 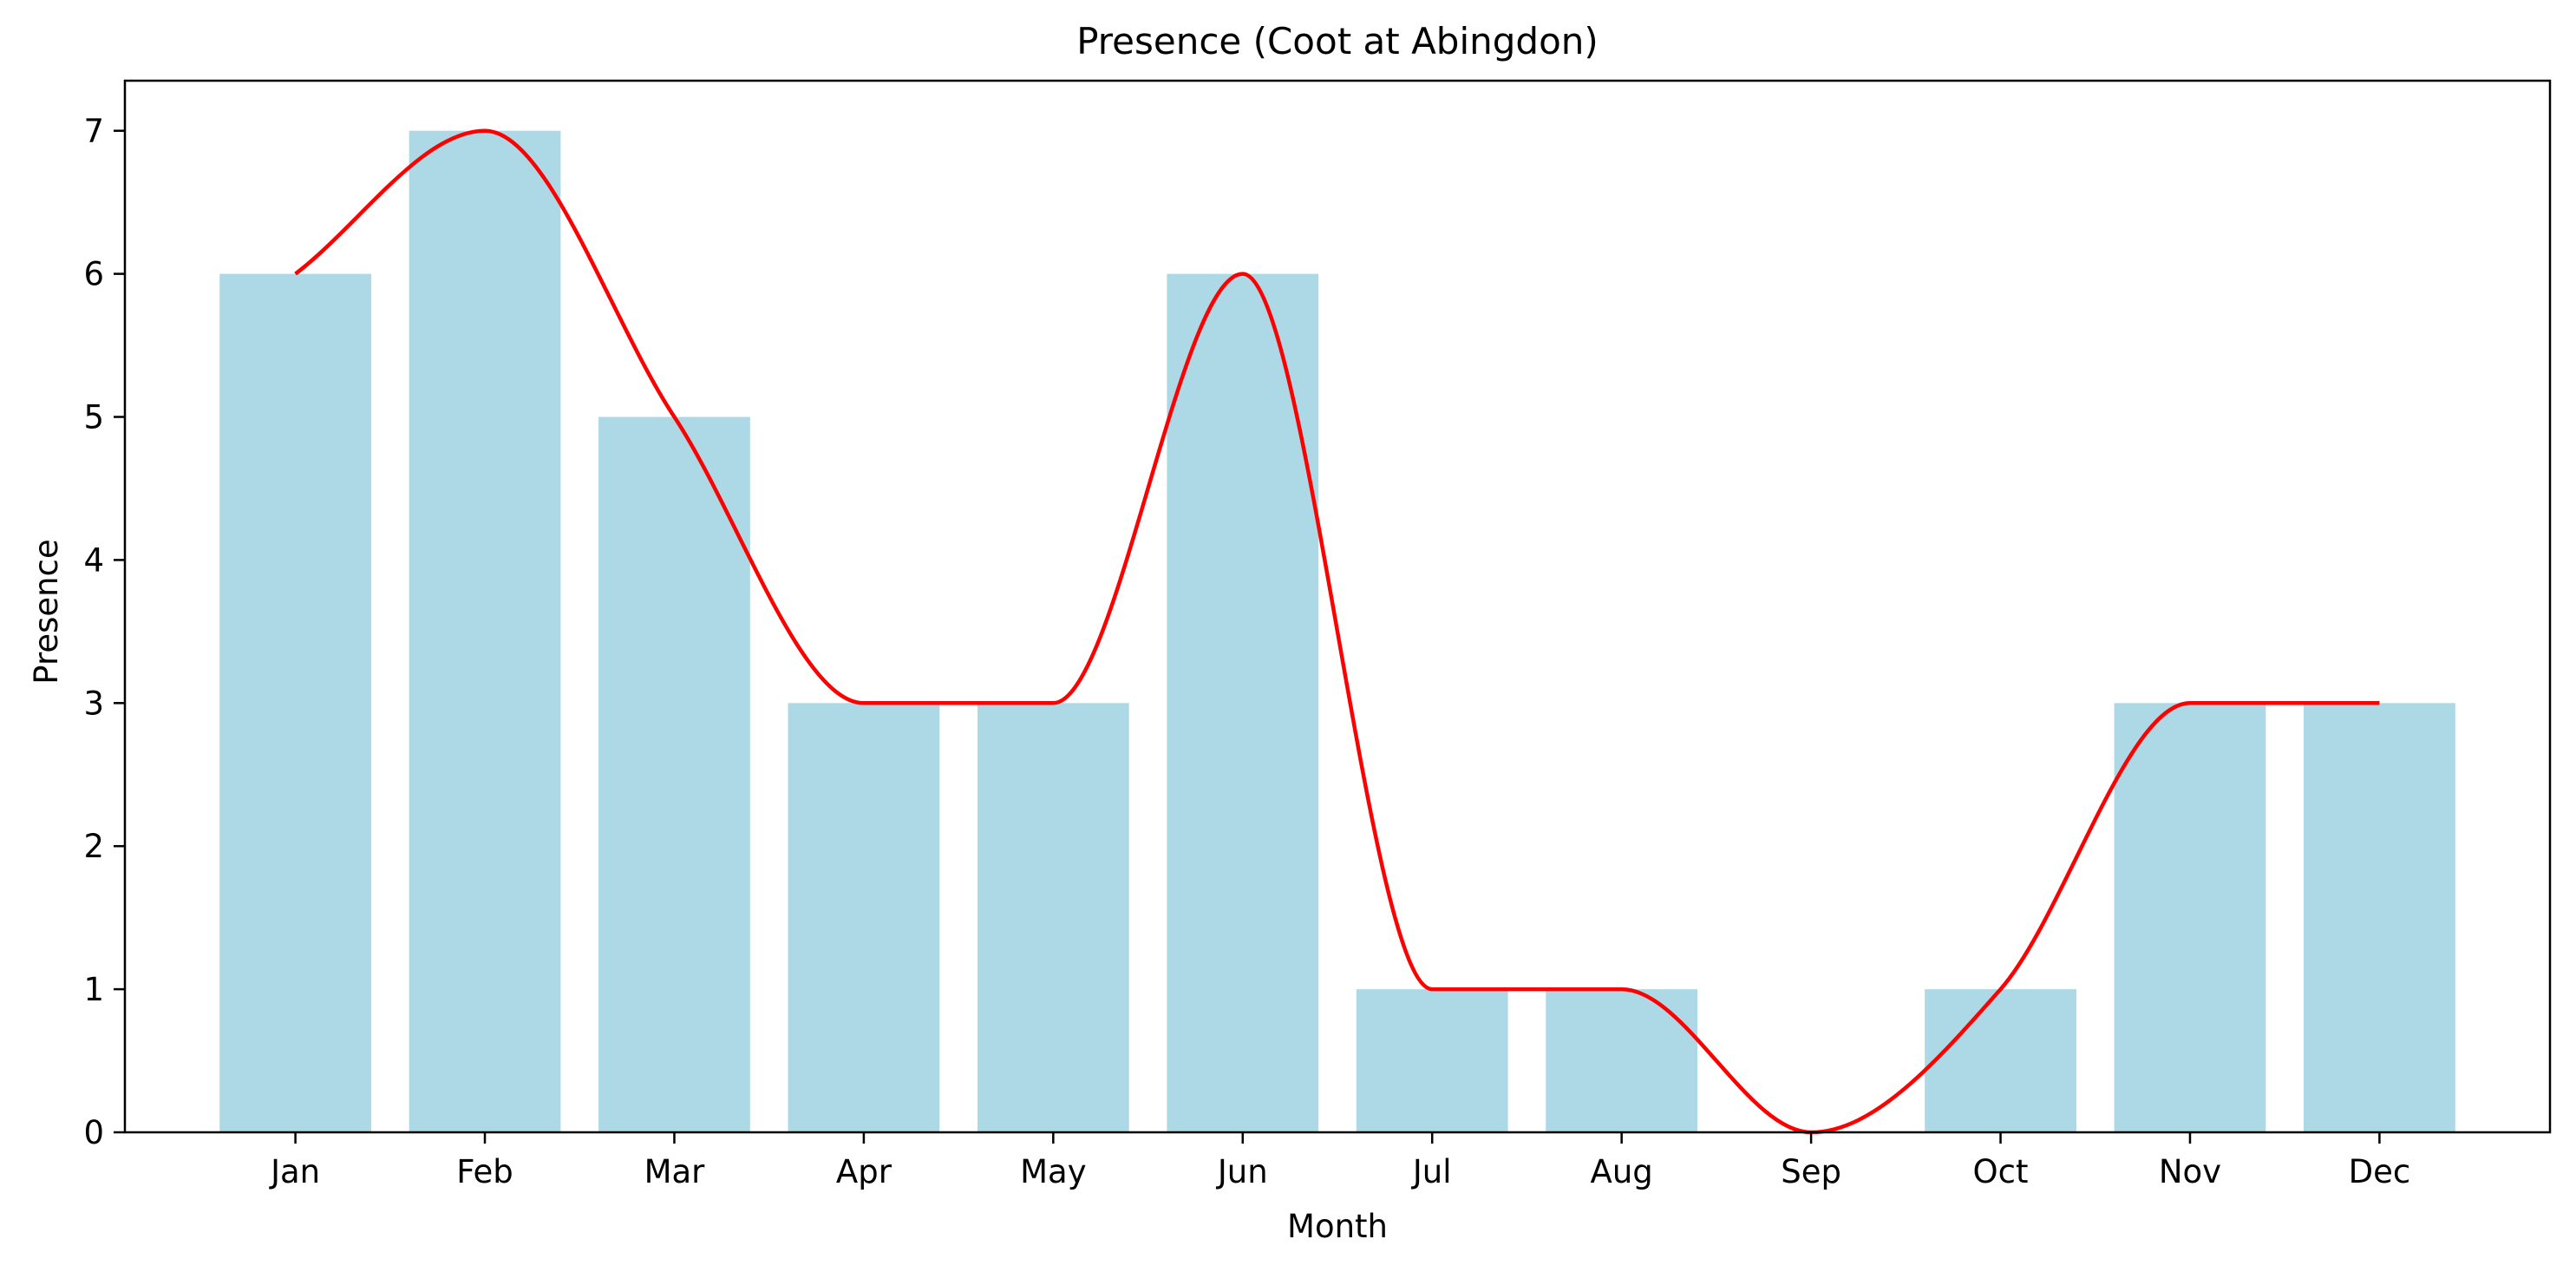 I want to click on chart-title: Presence (Coot at Abingdon), so click(x=1337, y=41).